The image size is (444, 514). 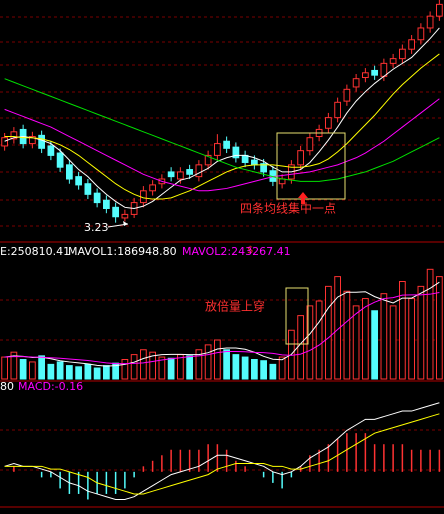 What do you see at coordinates (96, 227) in the screenshot?
I see `low-label: 3.23` at bounding box center [96, 227].